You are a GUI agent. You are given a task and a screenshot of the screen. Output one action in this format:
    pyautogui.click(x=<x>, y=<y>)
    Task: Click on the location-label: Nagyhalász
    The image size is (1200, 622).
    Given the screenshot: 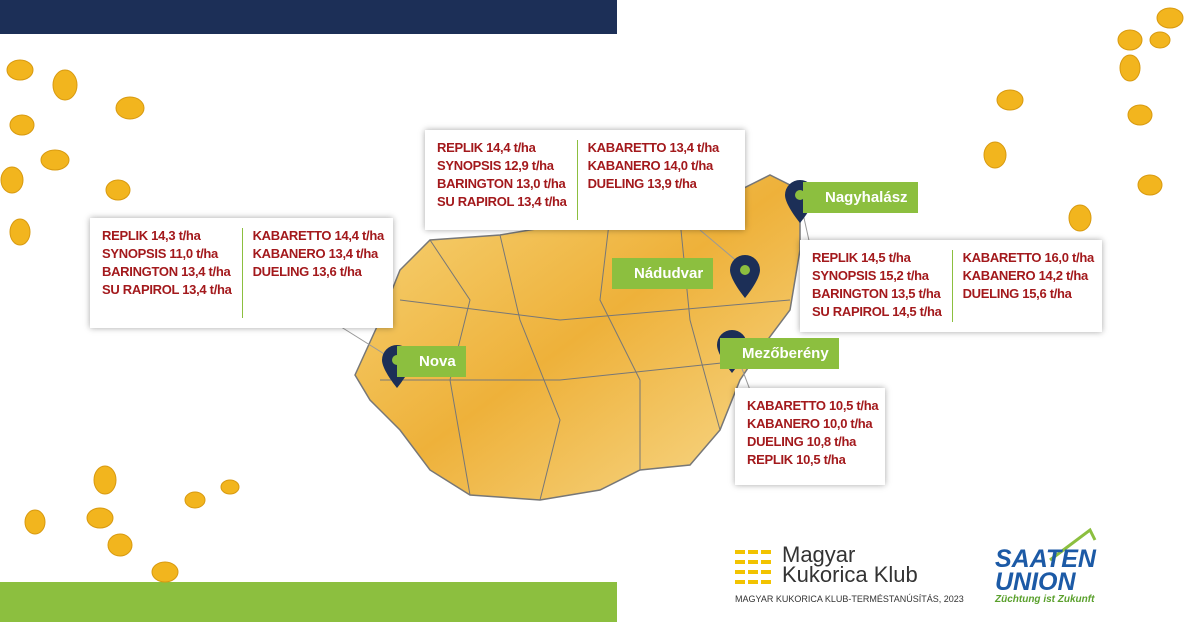 What is the action you would take?
    pyautogui.click(x=860, y=197)
    